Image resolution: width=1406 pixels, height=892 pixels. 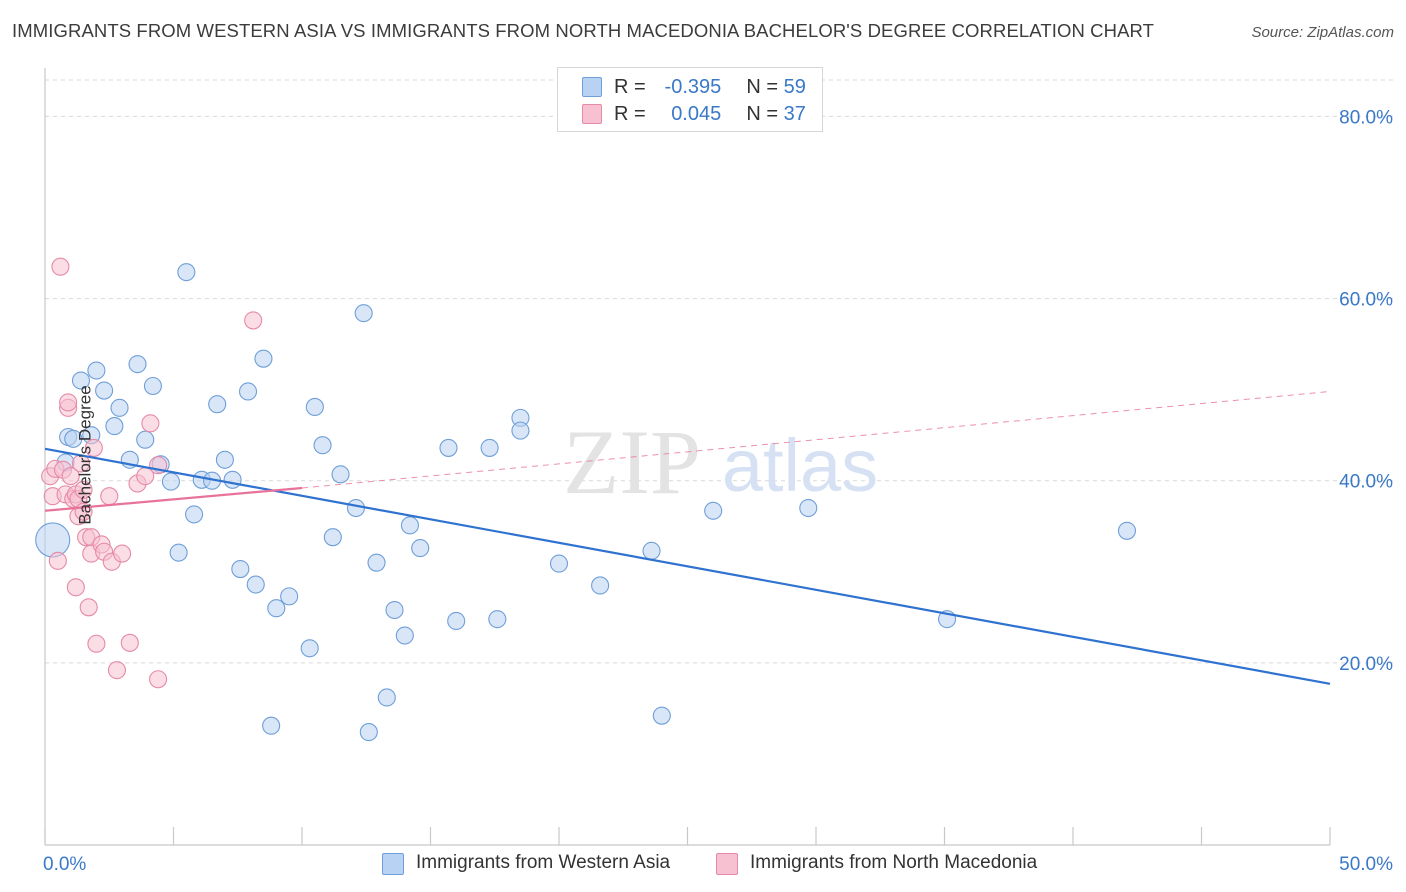 I want to click on y-axis-label: Bachelor's Degree, so click(x=85, y=455).